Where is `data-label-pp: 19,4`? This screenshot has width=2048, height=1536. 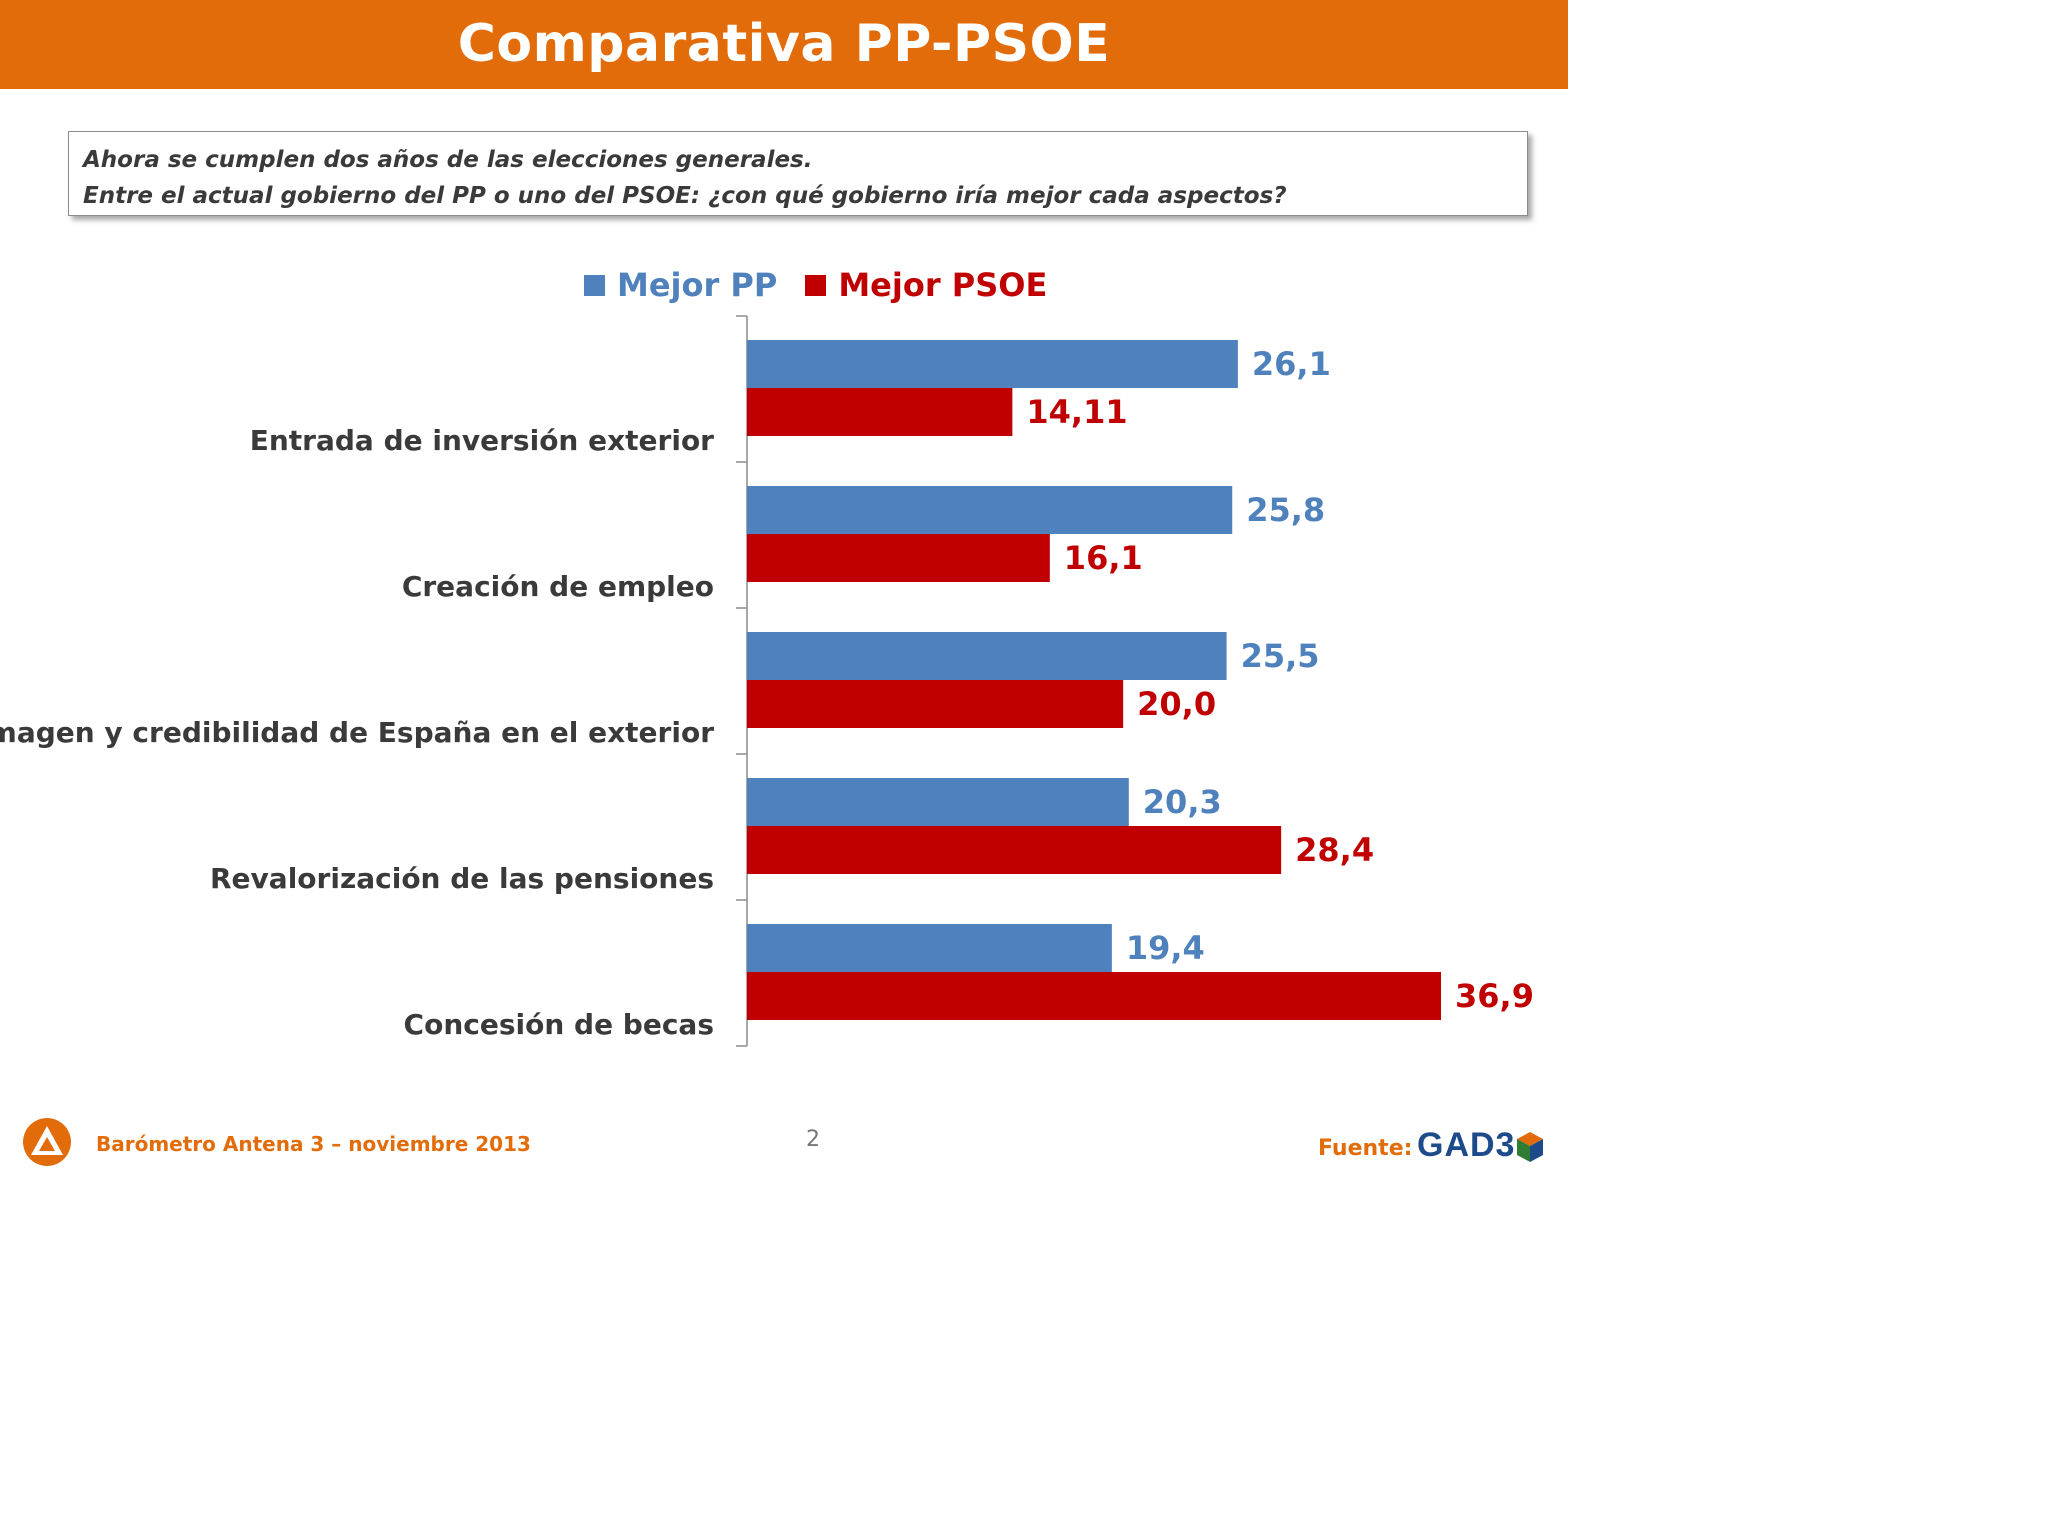 data-label-pp: 19,4 is located at coordinates (1165, 948).